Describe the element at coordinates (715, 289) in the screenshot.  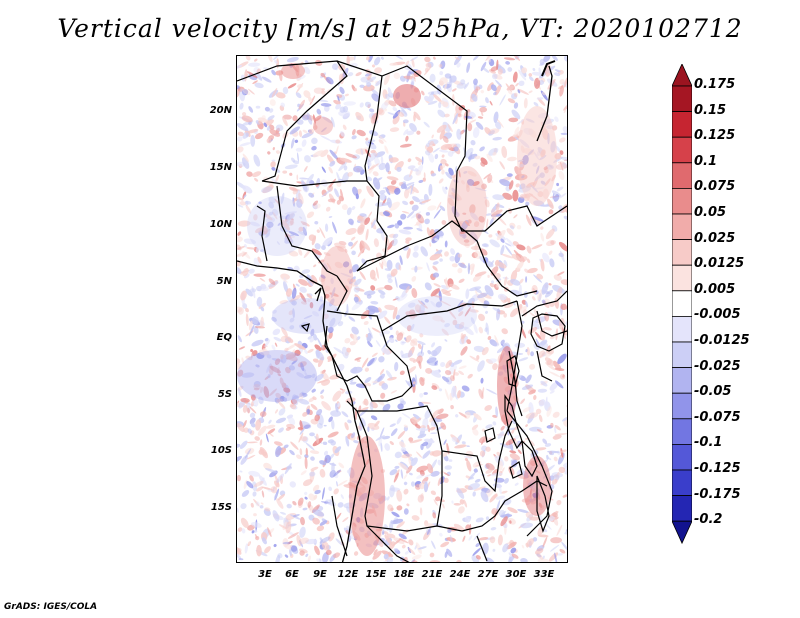
I see `colorbar-label: 0.005` at that location.